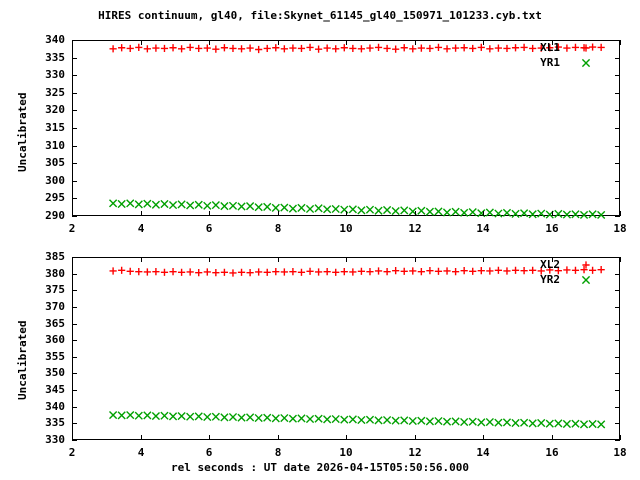 This screenshot has width=640, height=480. Describe the element at coordinates (55, 39) in the screenshot. I see `y-tick-label: 340` at that location.